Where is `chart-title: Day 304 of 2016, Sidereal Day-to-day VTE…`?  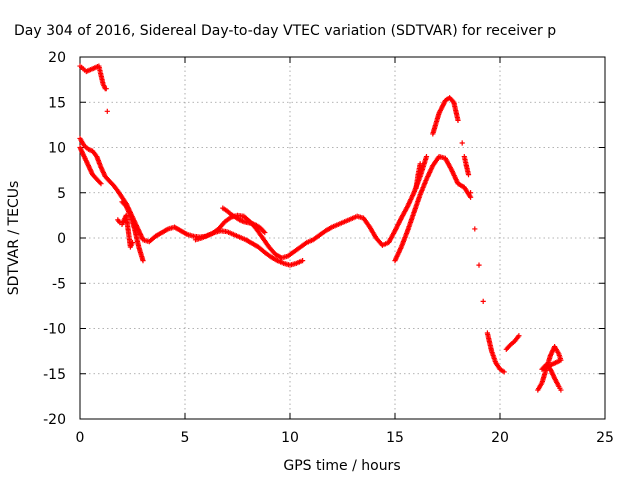 chart-title: Day 304 of 2016, Sidereal Day-to-day VTE… is located at coordinates (285, 31).